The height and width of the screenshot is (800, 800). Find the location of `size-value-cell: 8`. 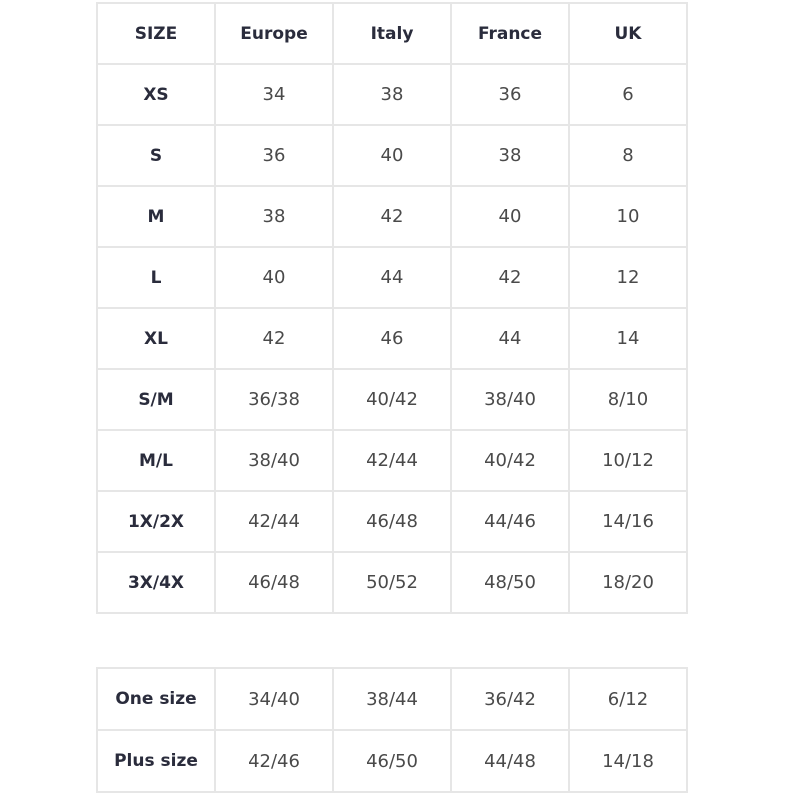

size-value-cell: 8 is located at coordinates (628, 155).